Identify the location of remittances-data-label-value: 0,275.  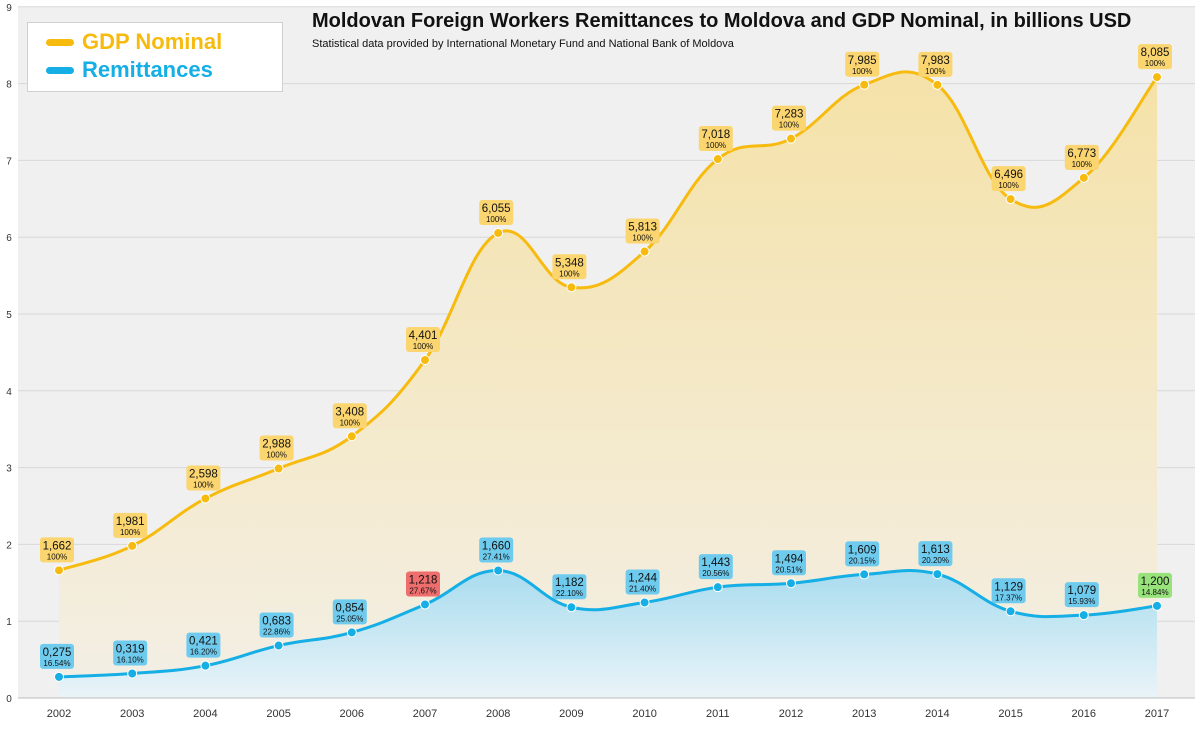
(57, 653).